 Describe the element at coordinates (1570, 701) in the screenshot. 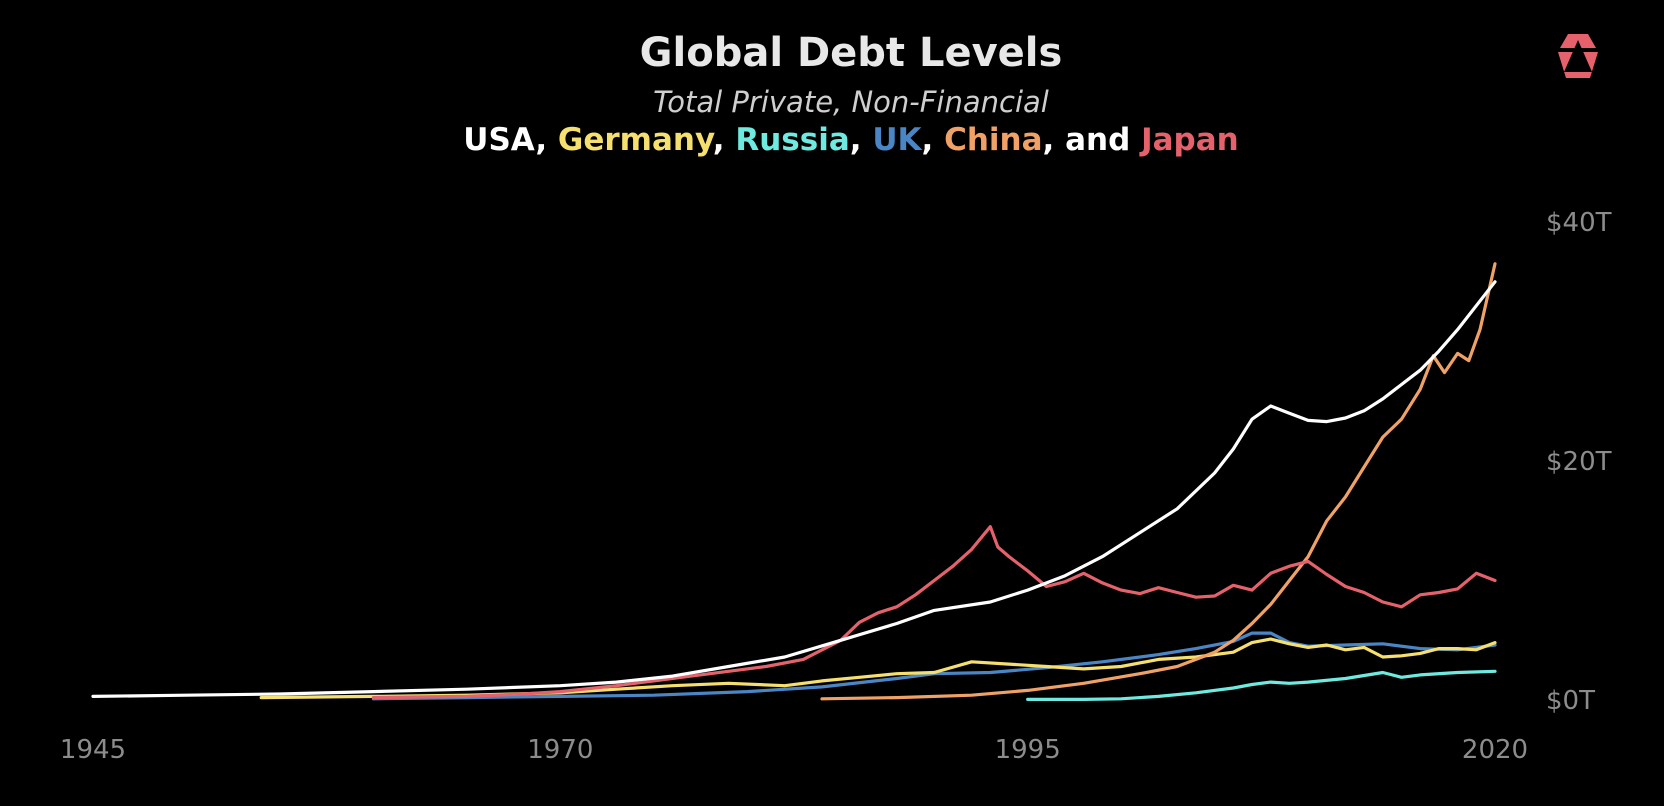

I see `y-tick-label: $0T` at that location.